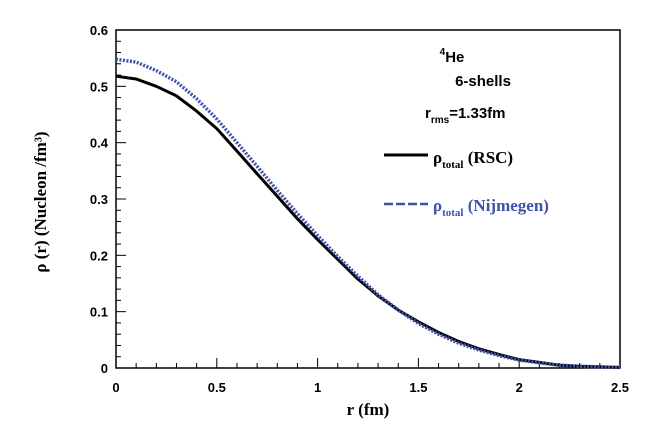 This screenshot has height=448, width=649. Describe the element at coordinates (483, 81) in the screenshot. I see `shells-annotation: 6-shells` at that location.